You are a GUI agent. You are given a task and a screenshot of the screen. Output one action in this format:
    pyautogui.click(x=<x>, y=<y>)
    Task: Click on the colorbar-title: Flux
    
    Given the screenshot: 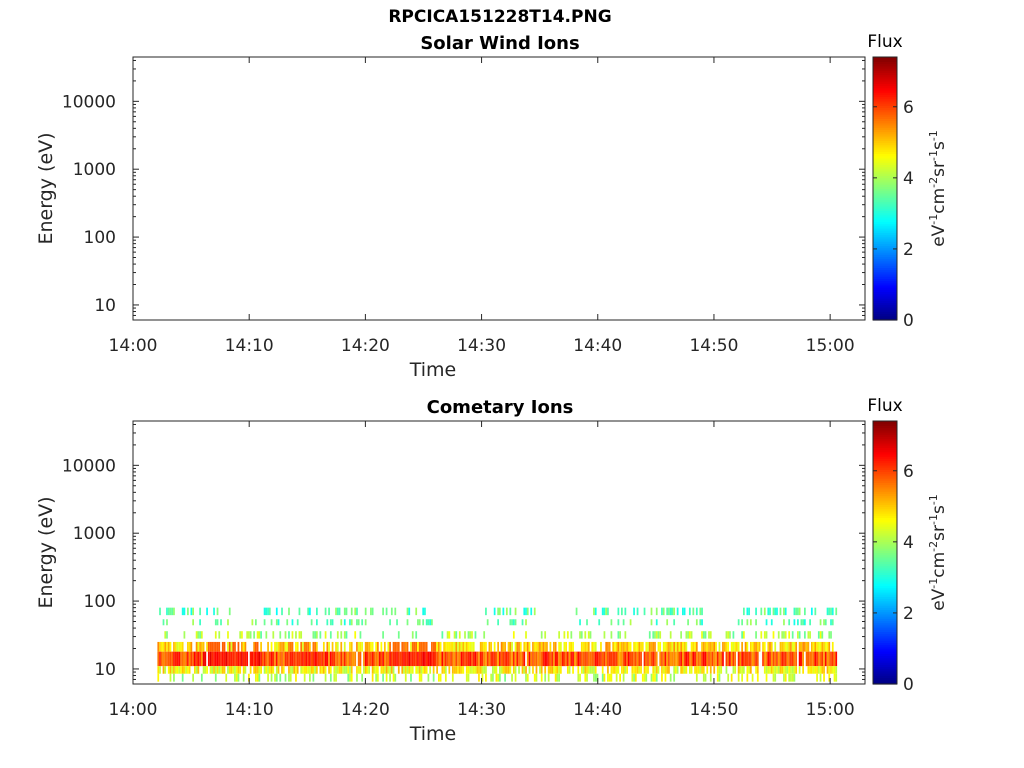 What is the action you would take?
    pyautogui.click(x=884, y=406)
    